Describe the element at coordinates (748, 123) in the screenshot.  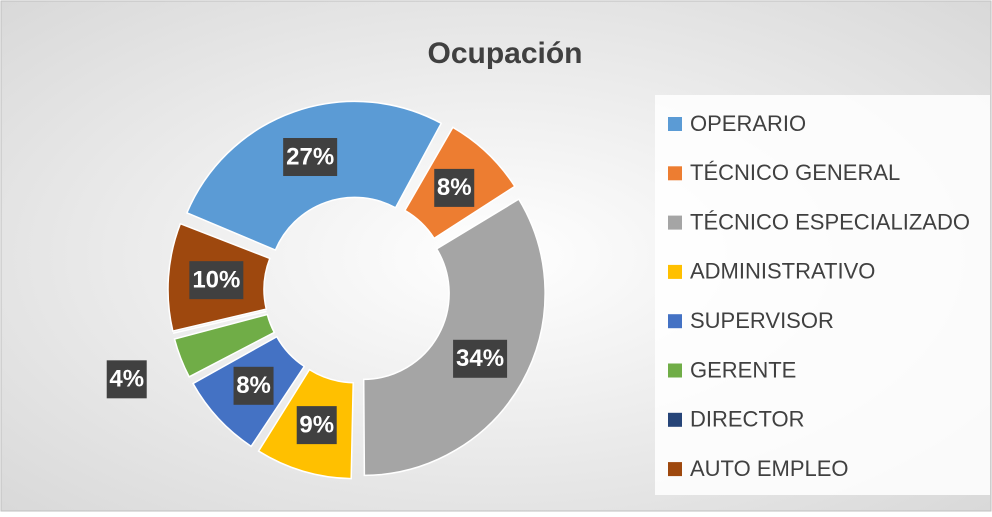
I see `legend-label: OPERARIO` at that location.